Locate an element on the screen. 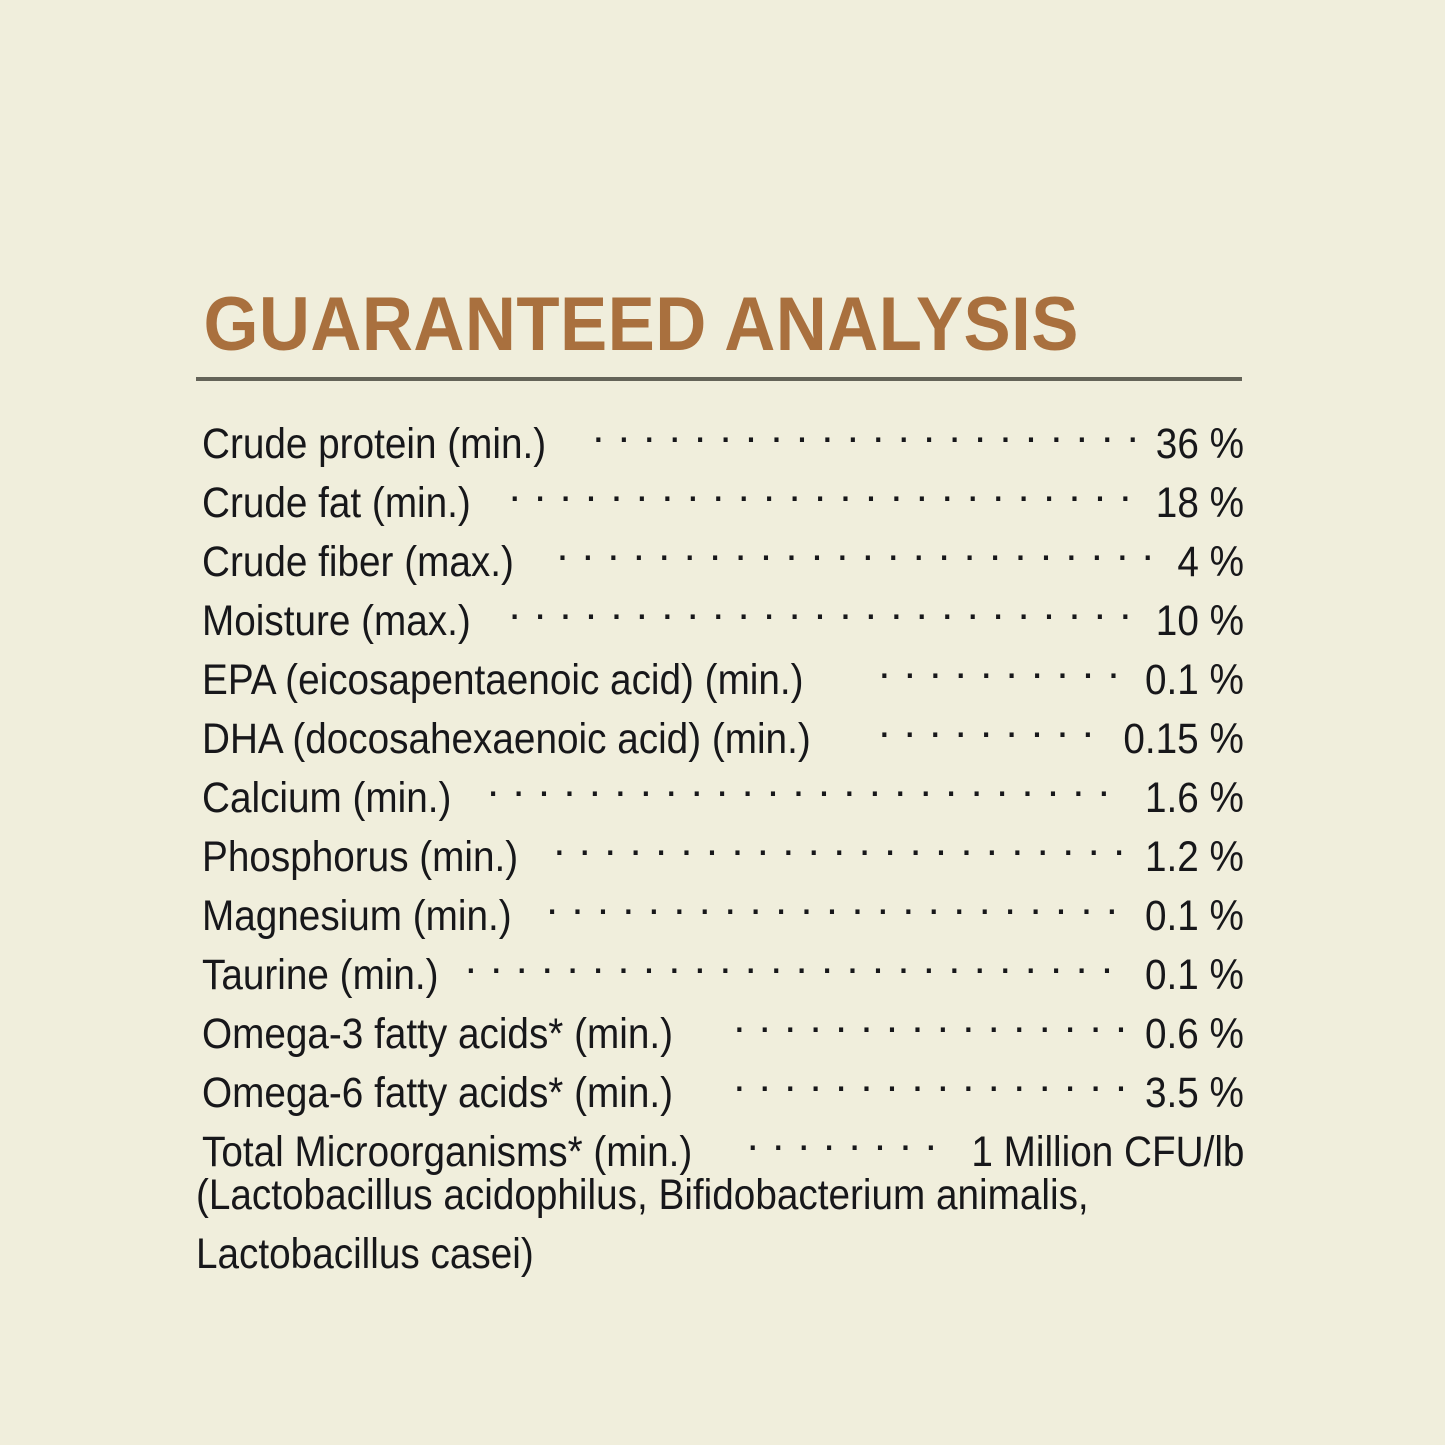 The image size is (1445, 1445). nutrient-value: 1.2 % is located at coordinates (1194, 857).